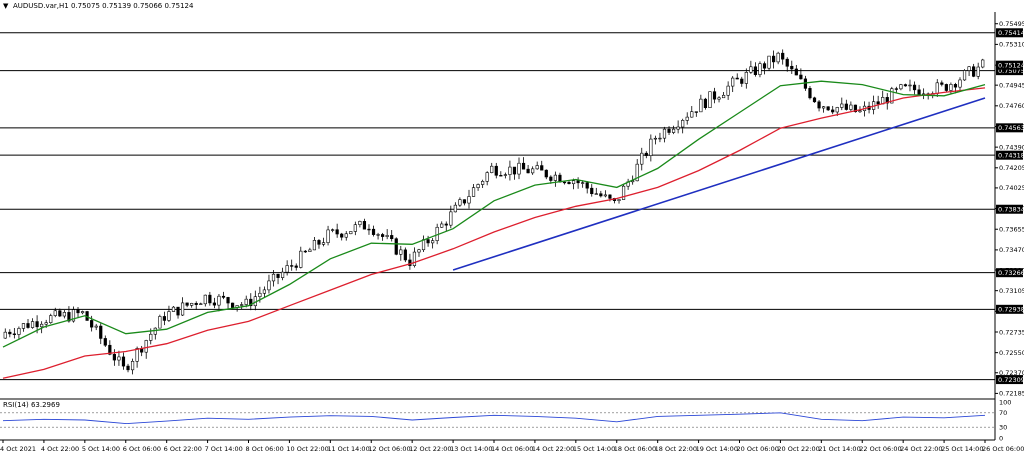 Image resolution: width=1024 pixels, height=454 pixels. Describe the element at coordinates (1001, 438) in the screenshot. I see `rsi-level-label: 0` at that location.